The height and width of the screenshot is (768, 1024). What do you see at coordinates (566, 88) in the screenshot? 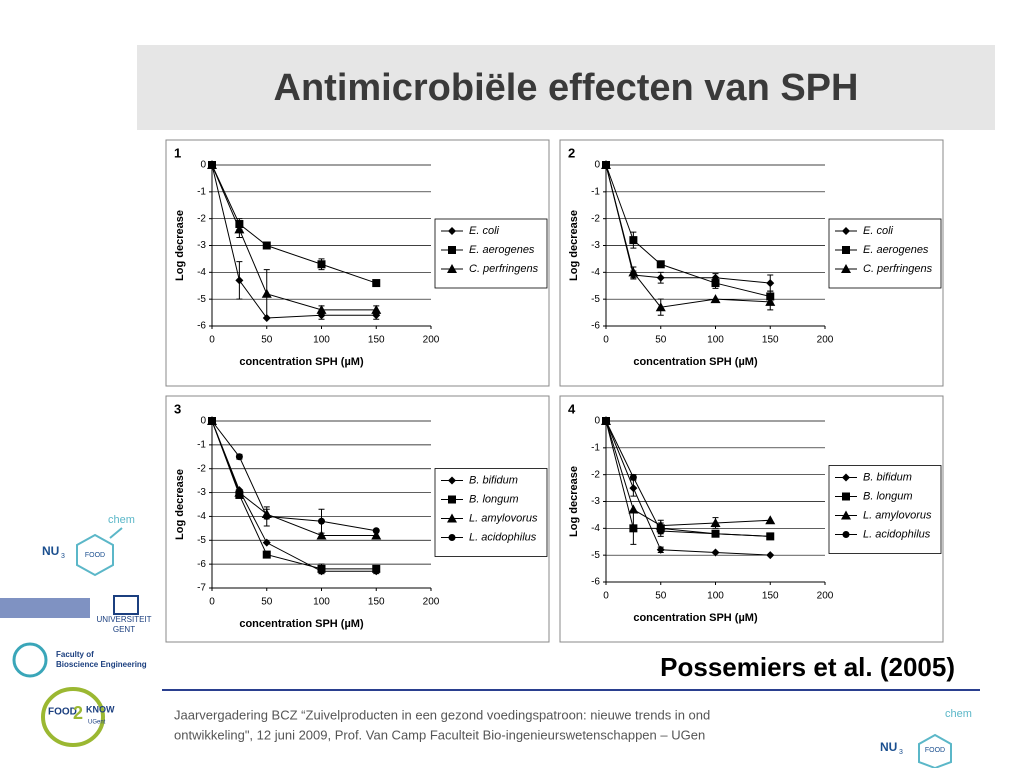
I see `slide-title: Antimicrobiële effecten van SPH` at bounding box center [566, 88].